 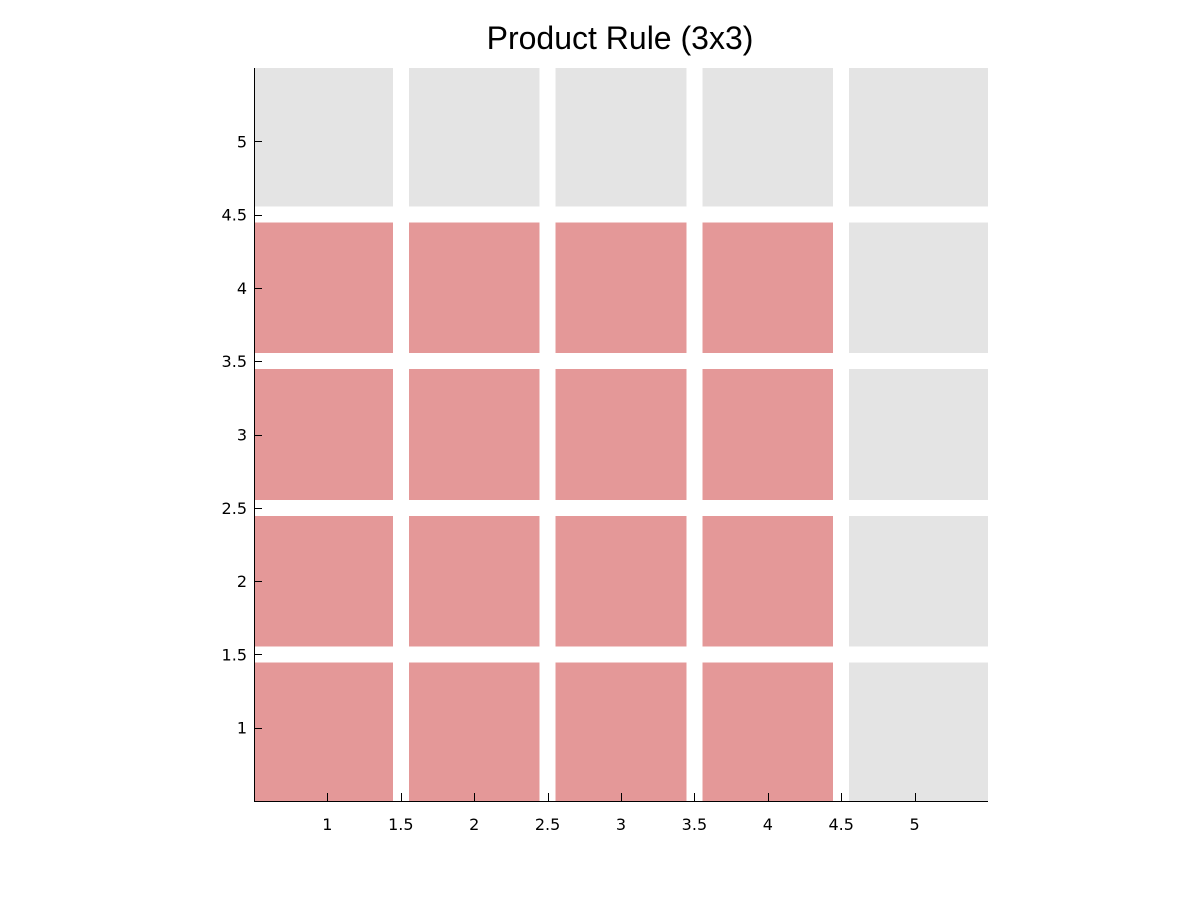 I want to click on y-tick-label: 3.5, so click(x=234, y=361).